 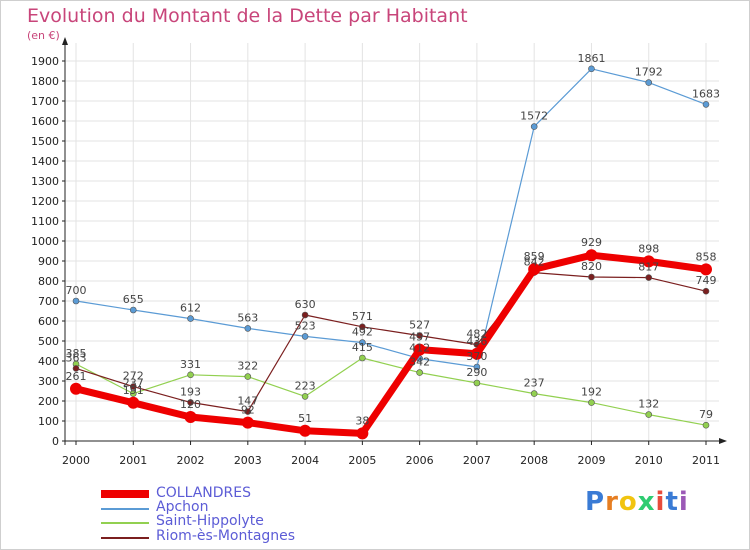 What do you see at coordinates (133, 299) in the screenshot?
I see `data-label: 655` at bounding box center [133, 299].